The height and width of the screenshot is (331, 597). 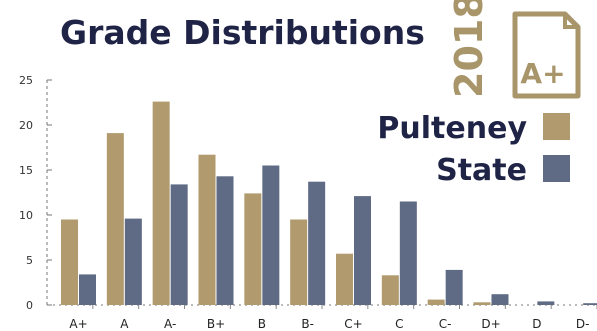 I want to click on x-tick-label: C-, so click(x=445, y=324).